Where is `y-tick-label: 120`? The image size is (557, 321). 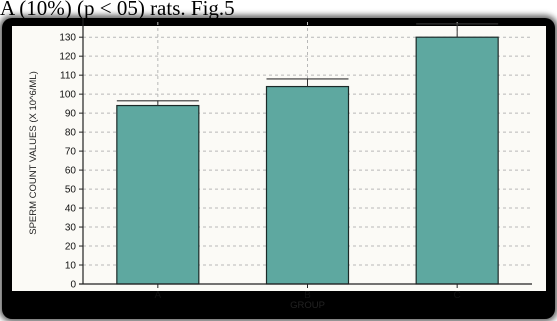
y-tick-label: 120 is located at coordinates (67, 57).